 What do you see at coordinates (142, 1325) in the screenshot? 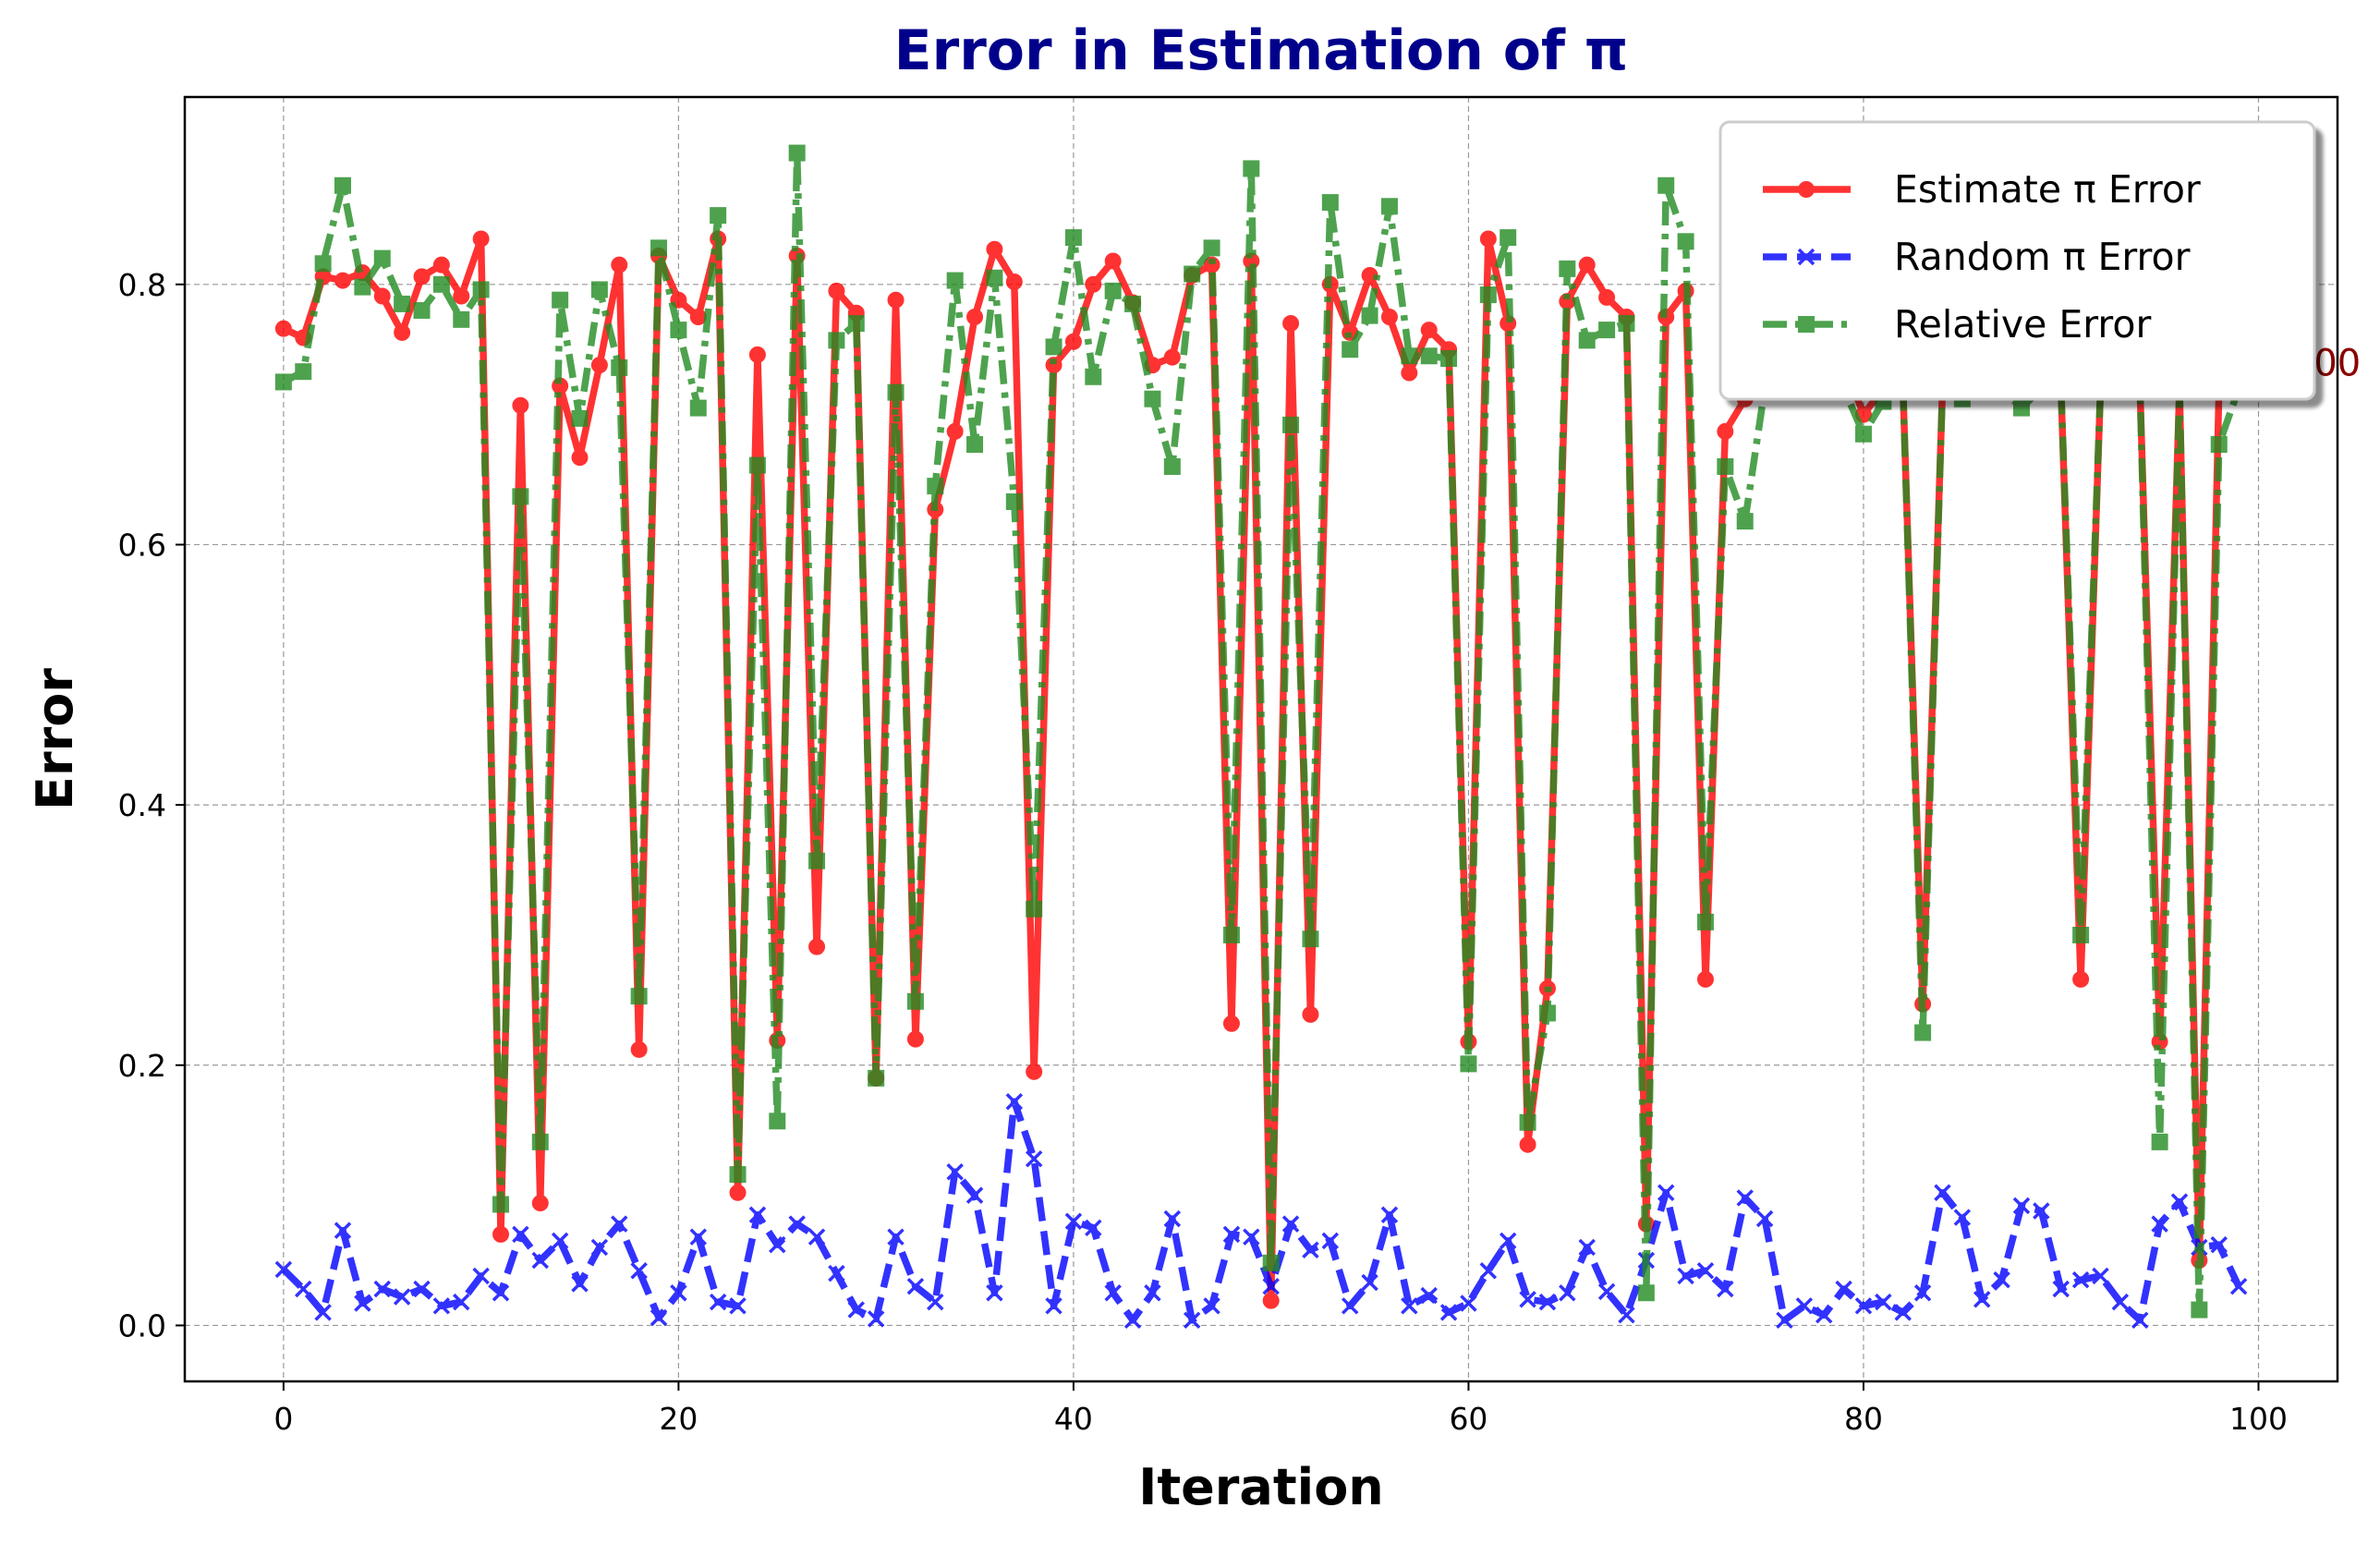
I see `y-tick-label: 0.0` at bounding box center [142, 1325].